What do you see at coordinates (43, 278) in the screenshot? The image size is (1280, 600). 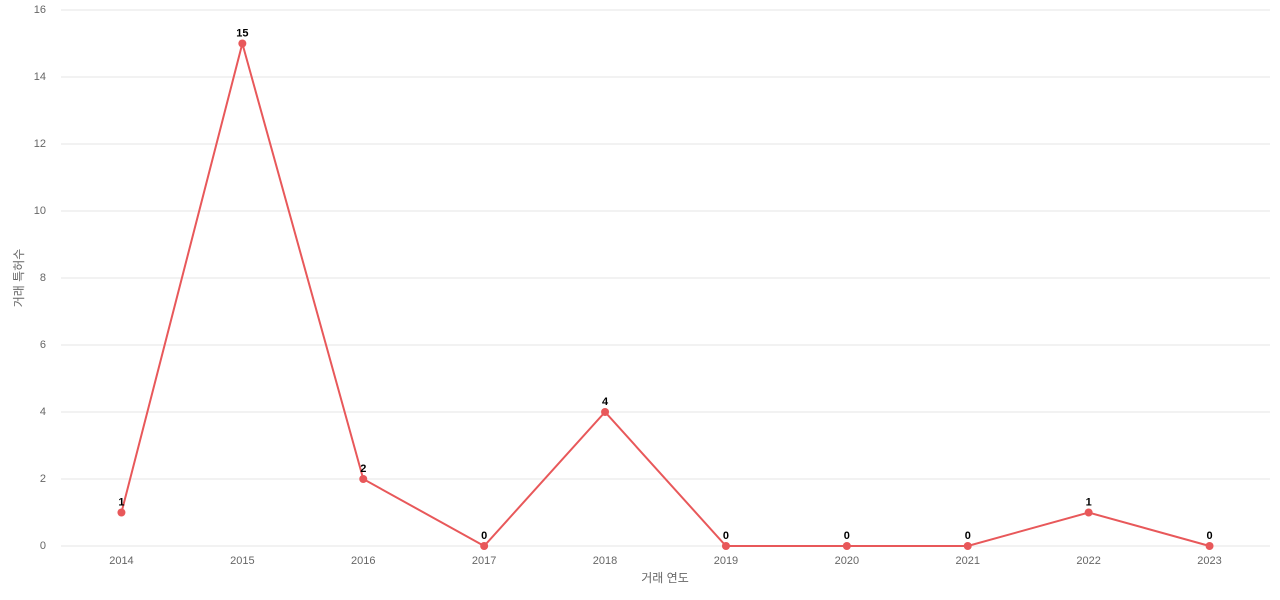 I see `y-tick-label: 8` at bounding box center [43, 278].